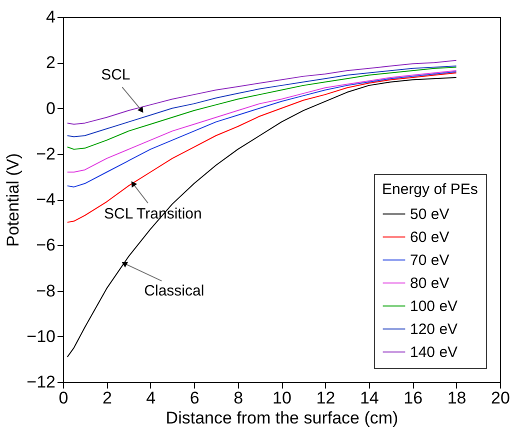 This screenshot has height=431, width=528. I want to click on y-tick-label: −4, so click(46, 199).